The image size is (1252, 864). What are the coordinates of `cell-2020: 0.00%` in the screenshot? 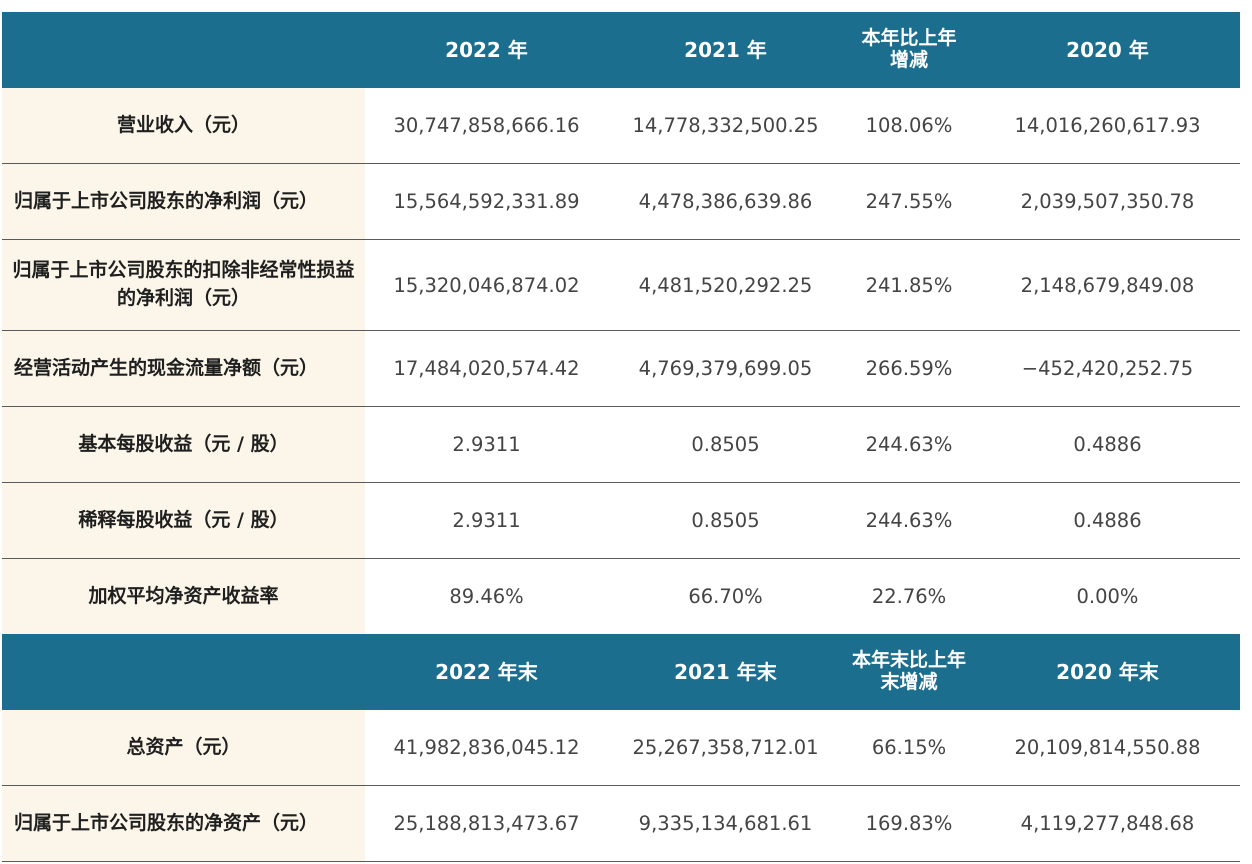 It's located at (1107, 596).